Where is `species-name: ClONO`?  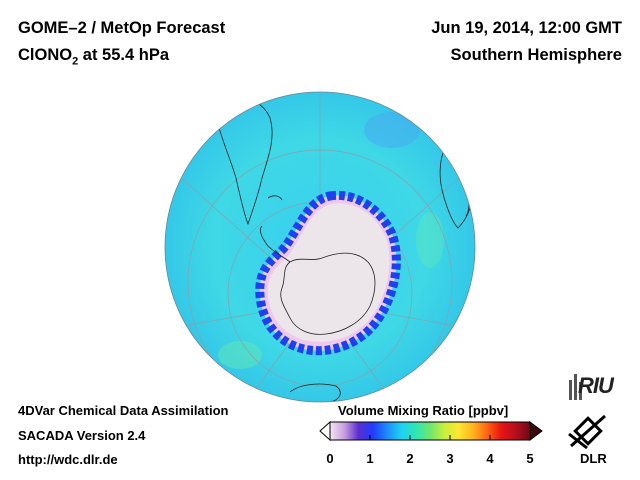 species-name: ClONO is located at coordinates (45, 55).